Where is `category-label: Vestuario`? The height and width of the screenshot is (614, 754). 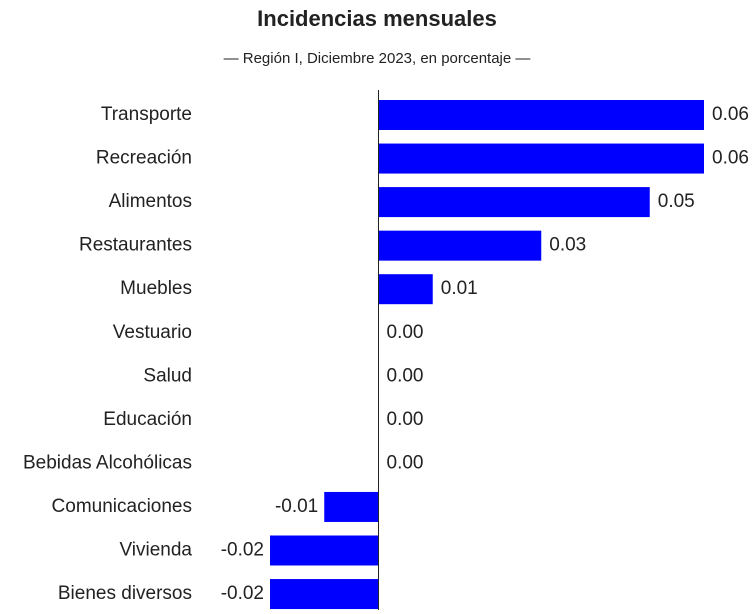 category-label: Vestuario is located at coordinates (152, 332).